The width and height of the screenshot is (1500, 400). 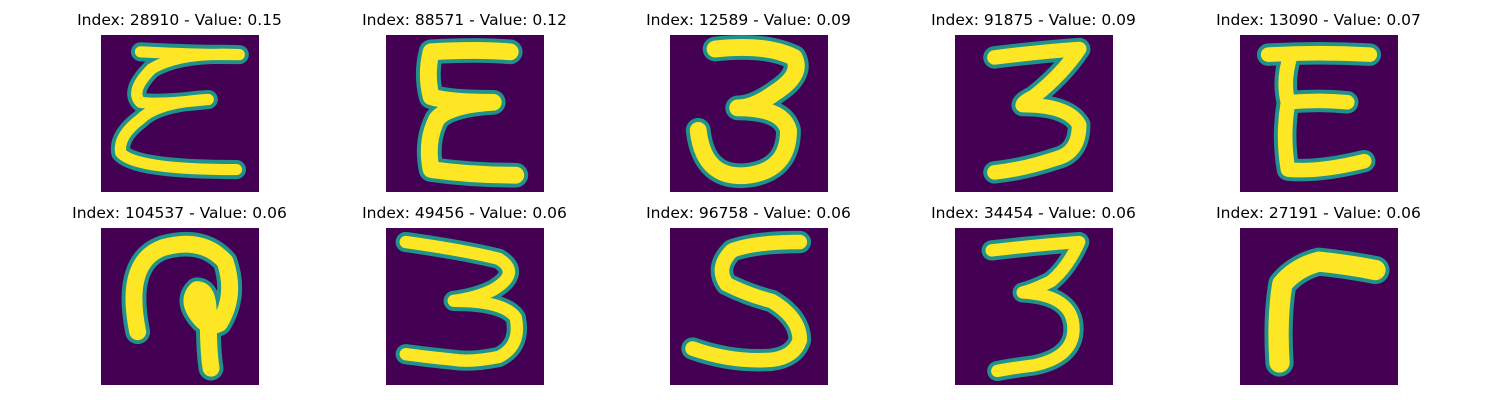 I want to click on panel-8: Index: 96758 - Value: 0.06, so click(x=748, y=297).